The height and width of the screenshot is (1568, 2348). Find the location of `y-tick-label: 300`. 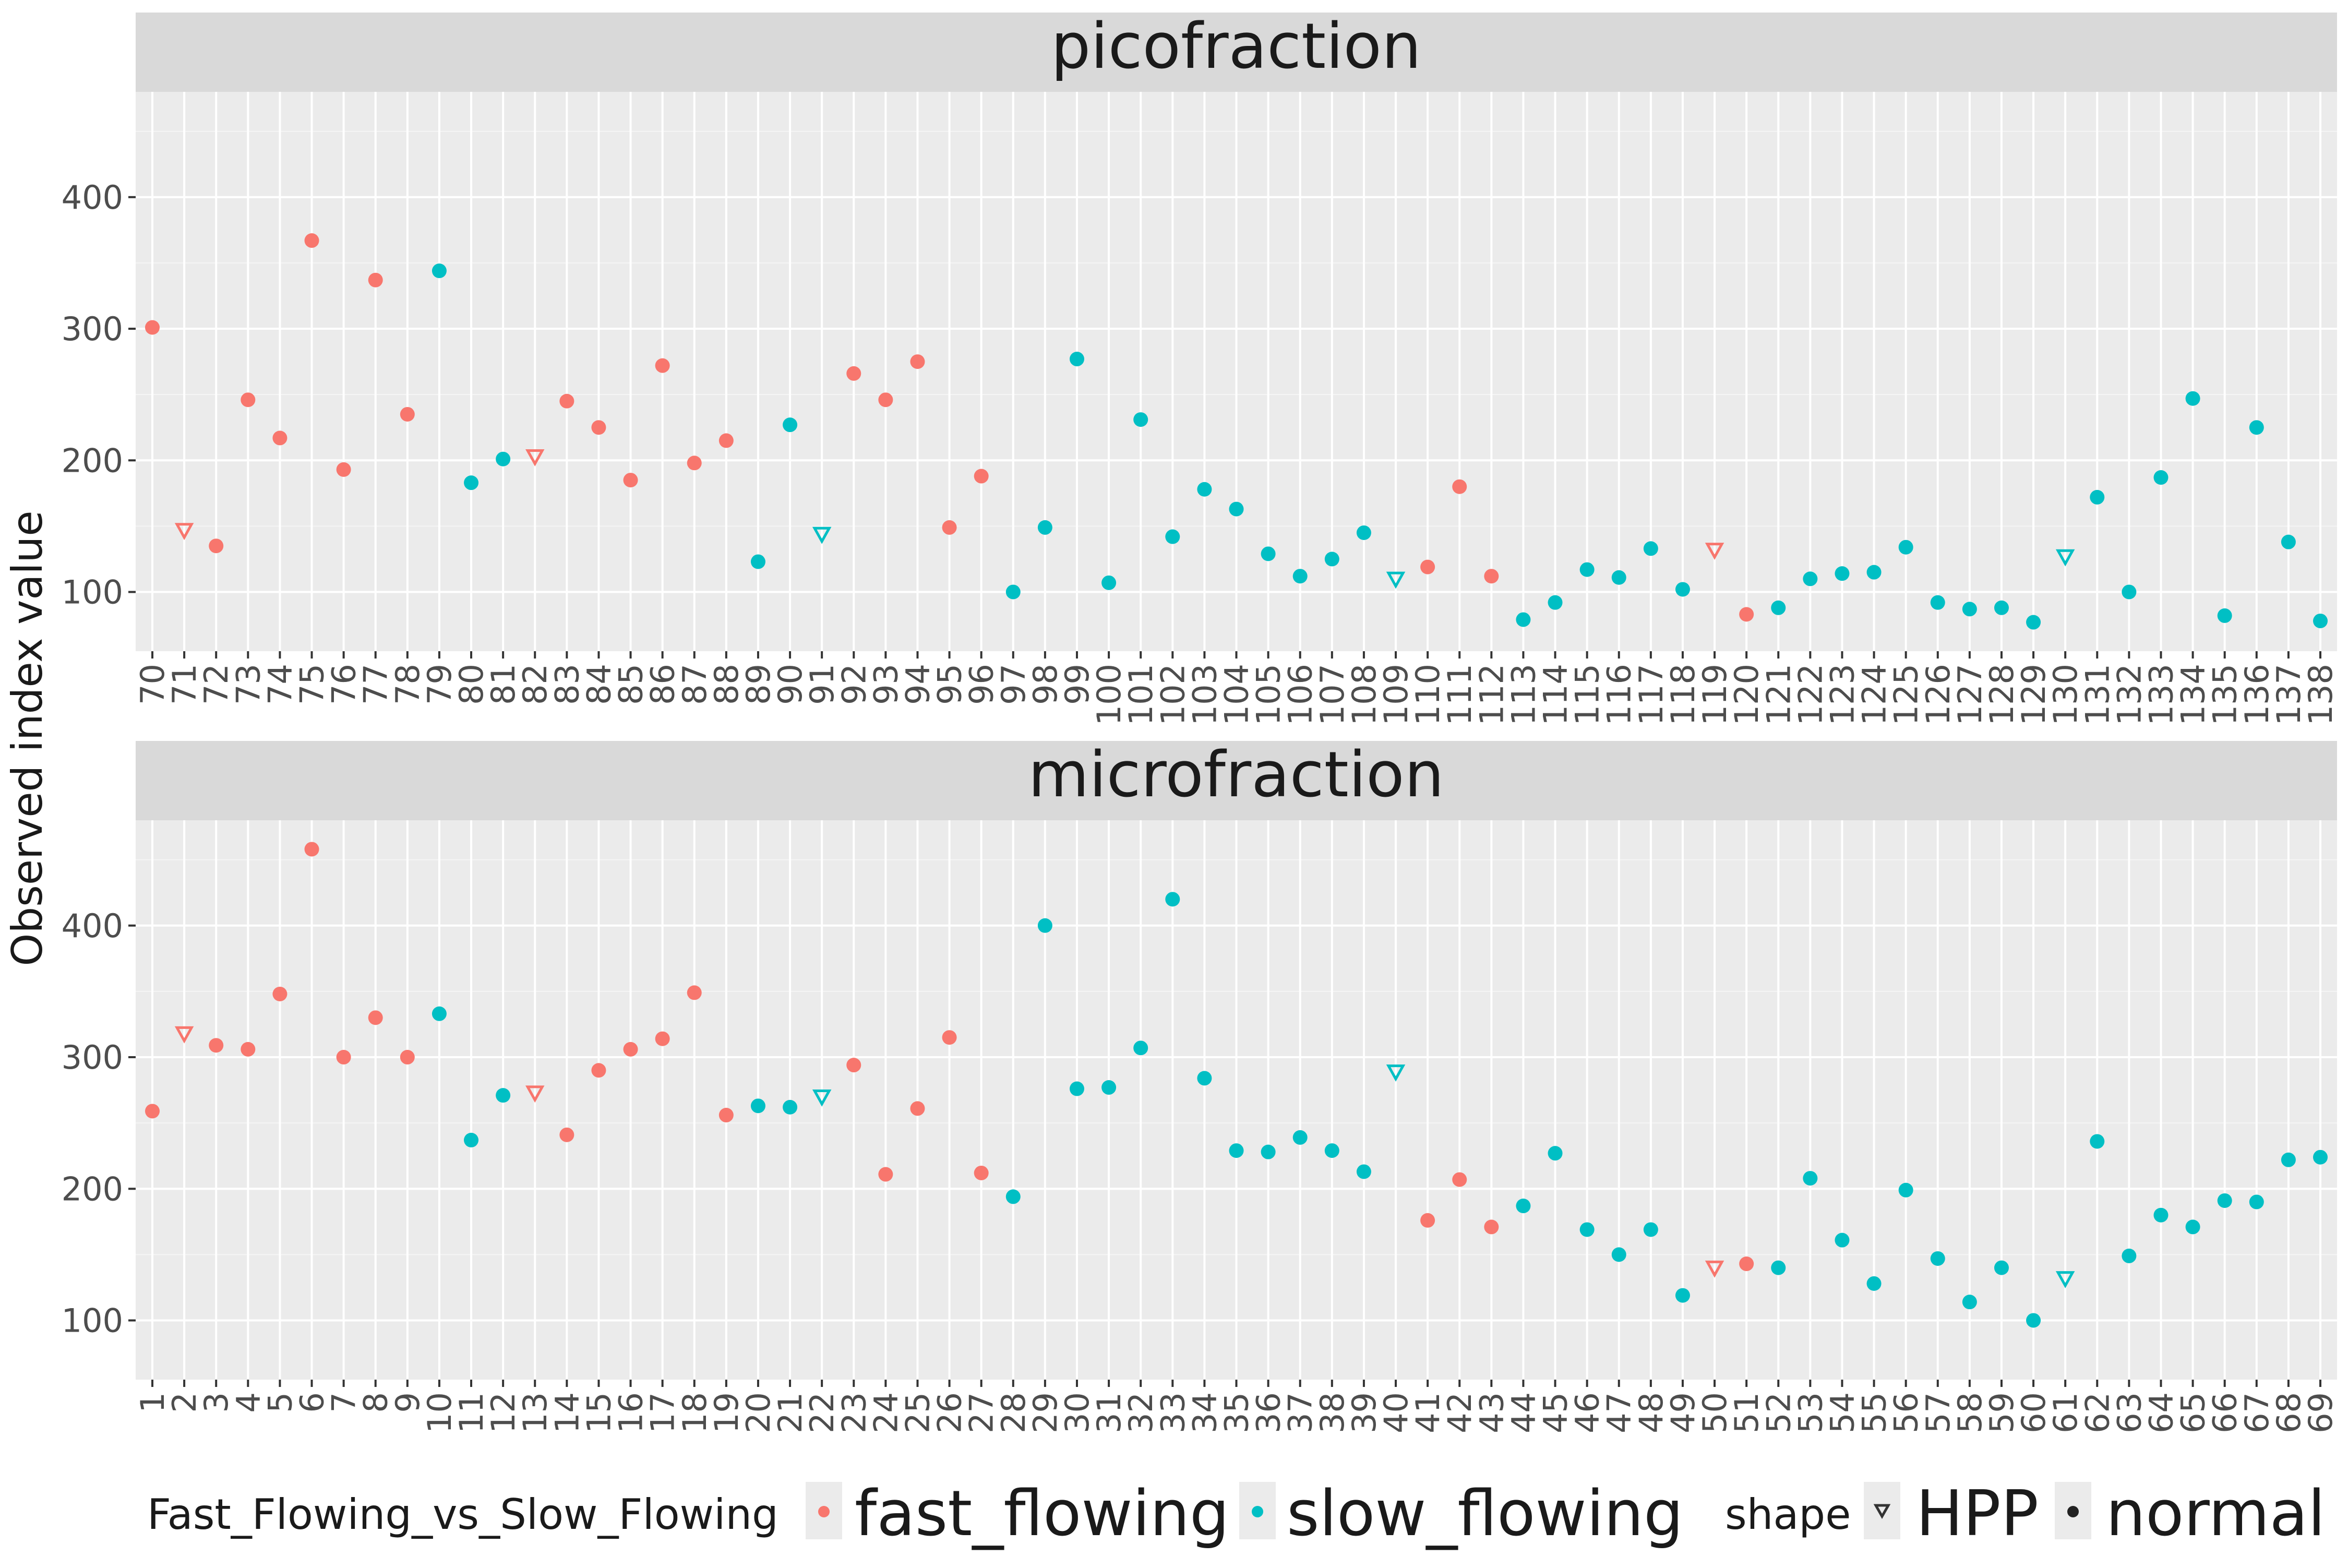

y-tick-label: 300 is located at coordinates (92, 1057).